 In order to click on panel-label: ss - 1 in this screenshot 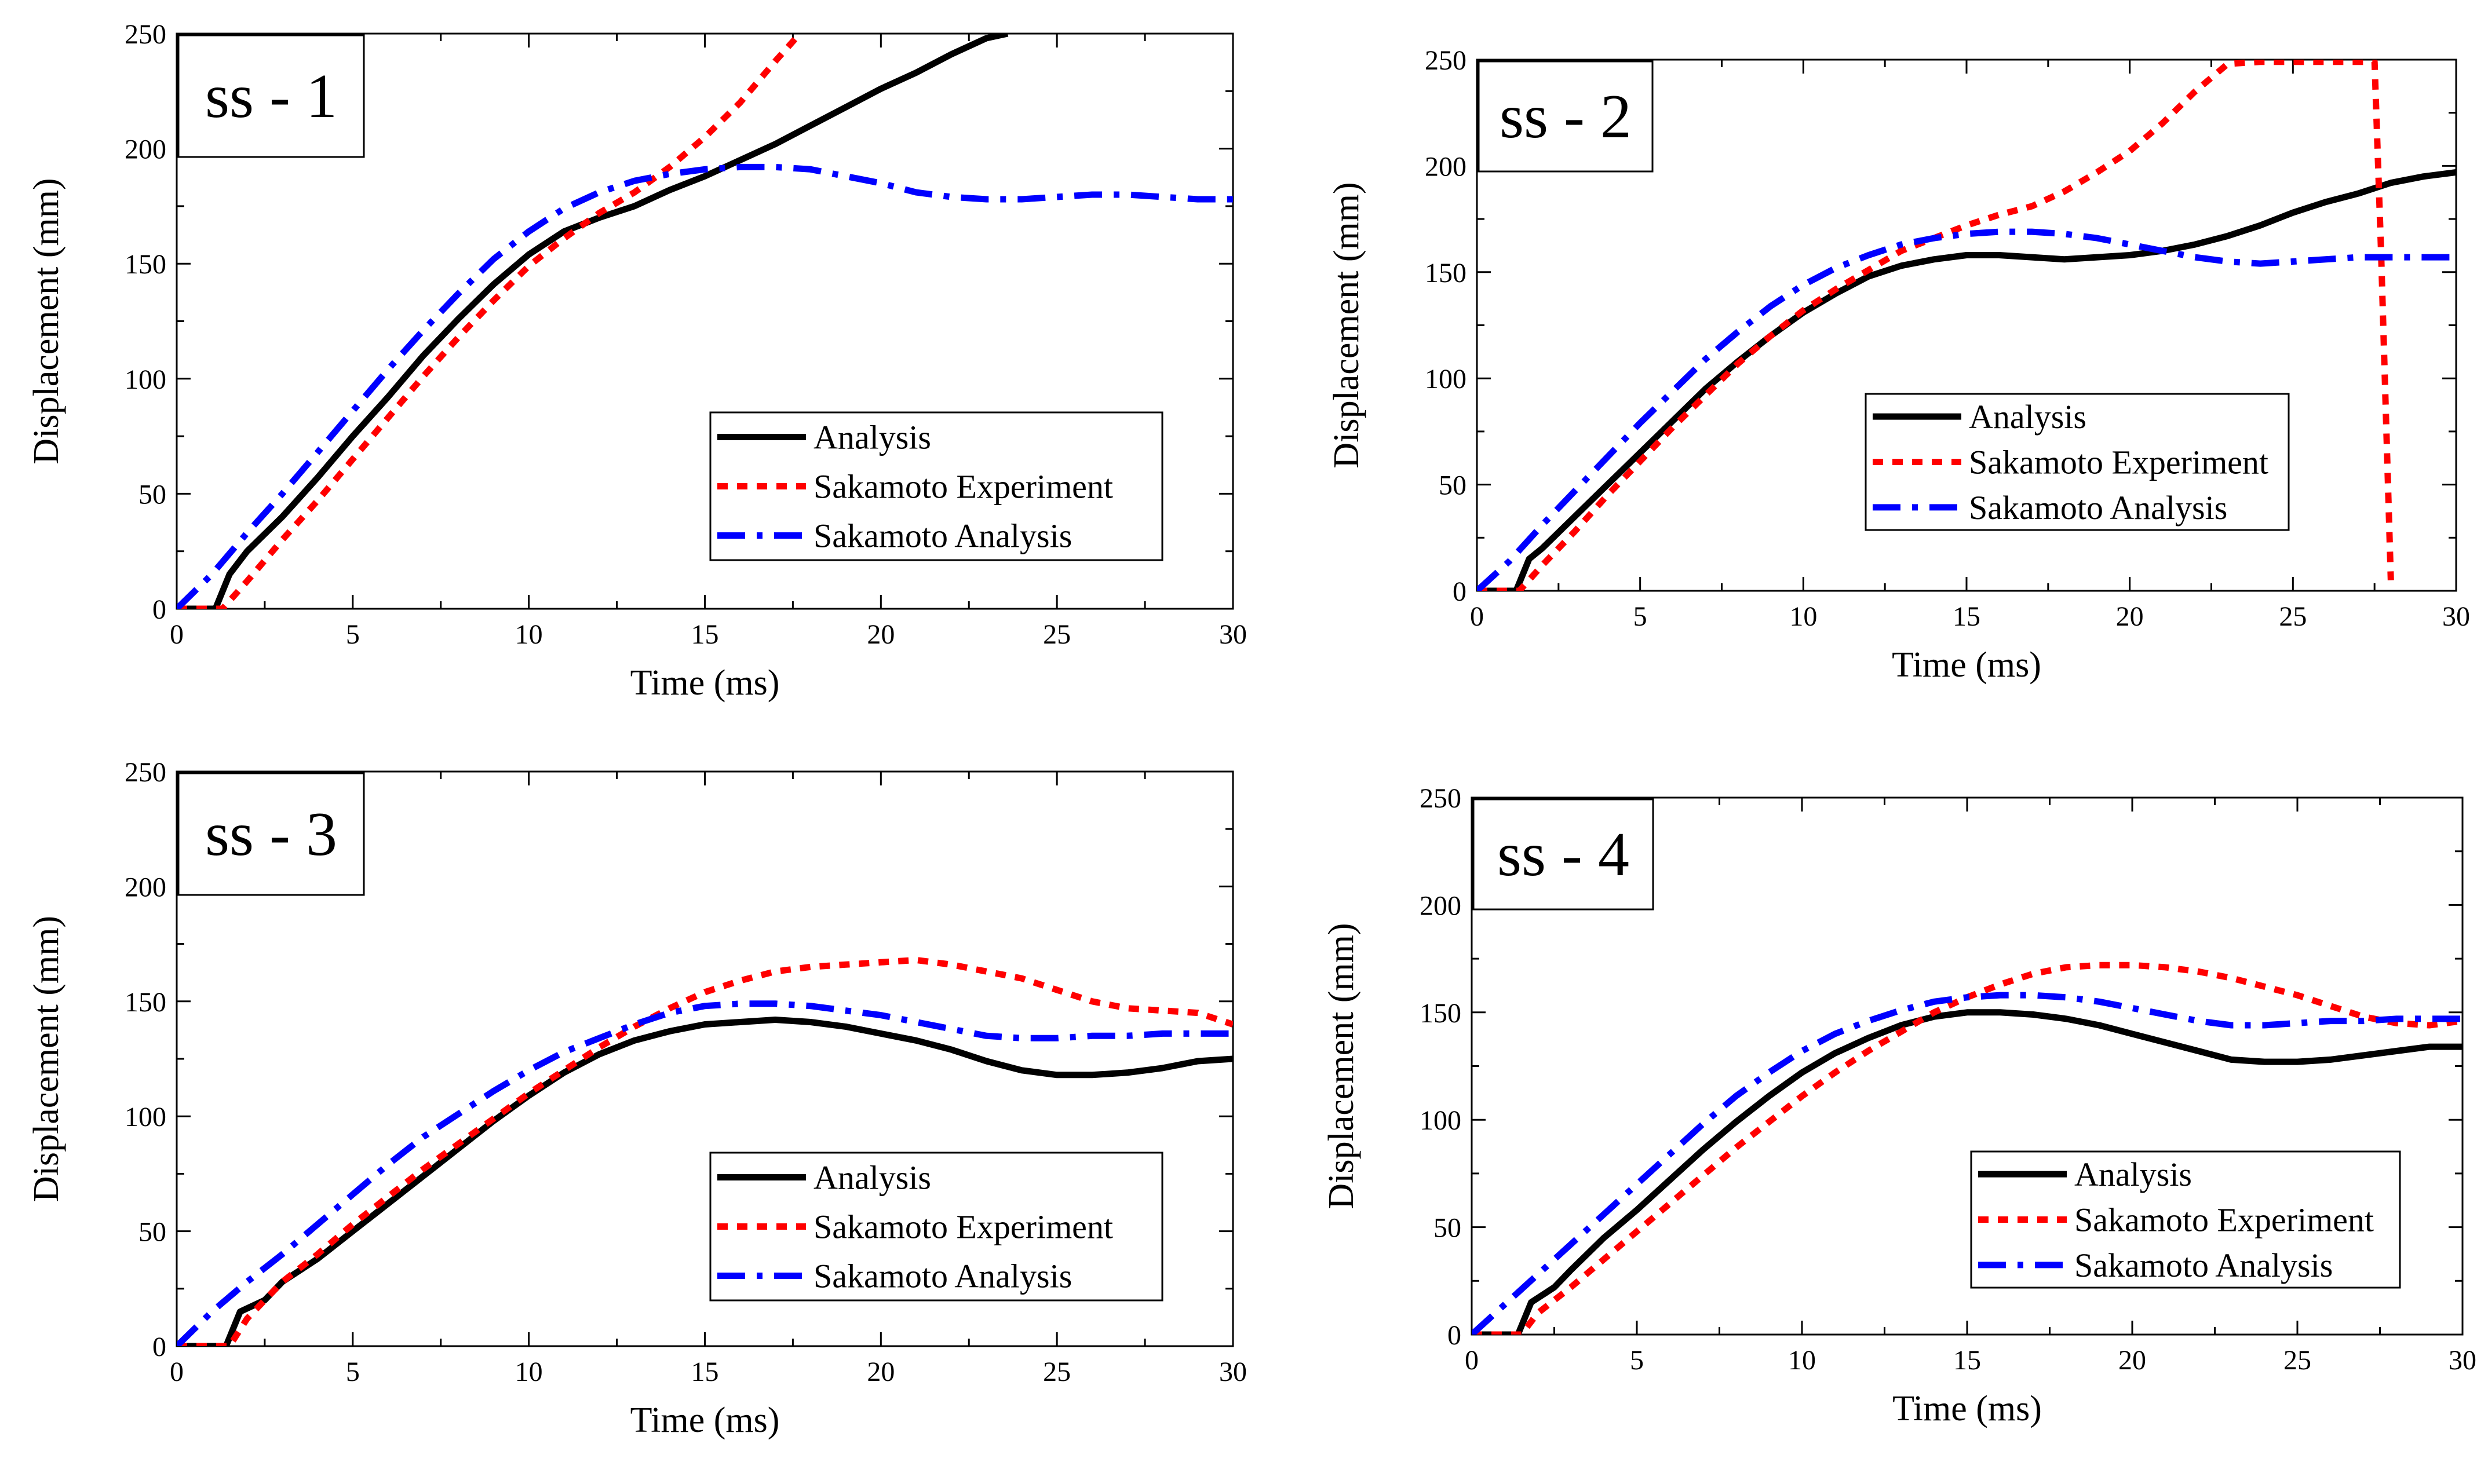, I will do `click(271, 96)`.